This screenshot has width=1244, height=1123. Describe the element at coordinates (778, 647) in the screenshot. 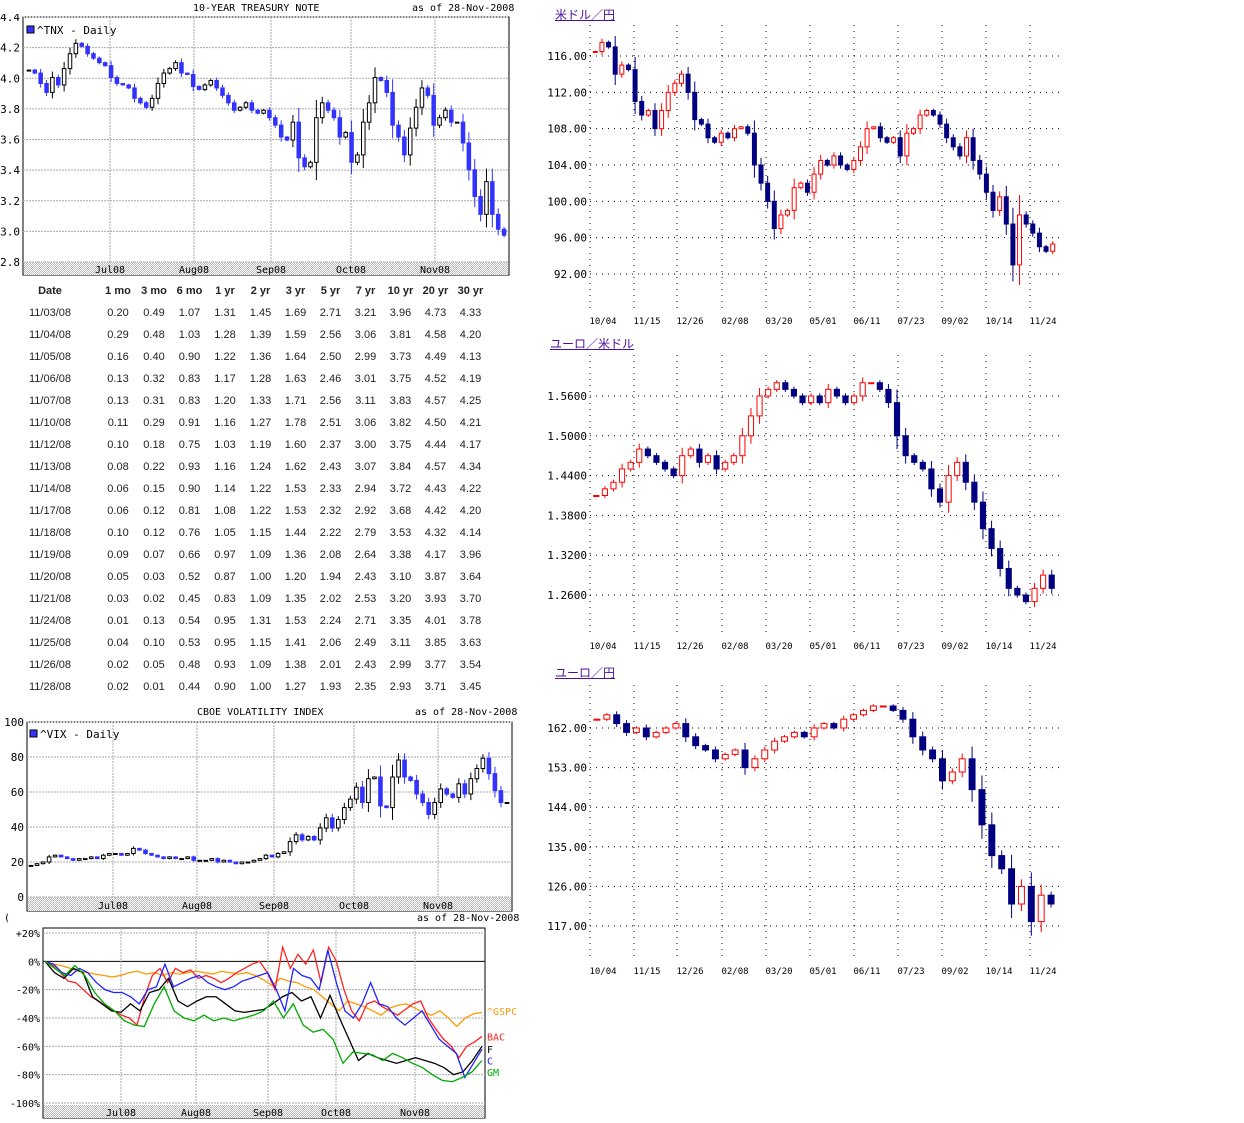

I see `x-tick-label: 03/20` at that location.